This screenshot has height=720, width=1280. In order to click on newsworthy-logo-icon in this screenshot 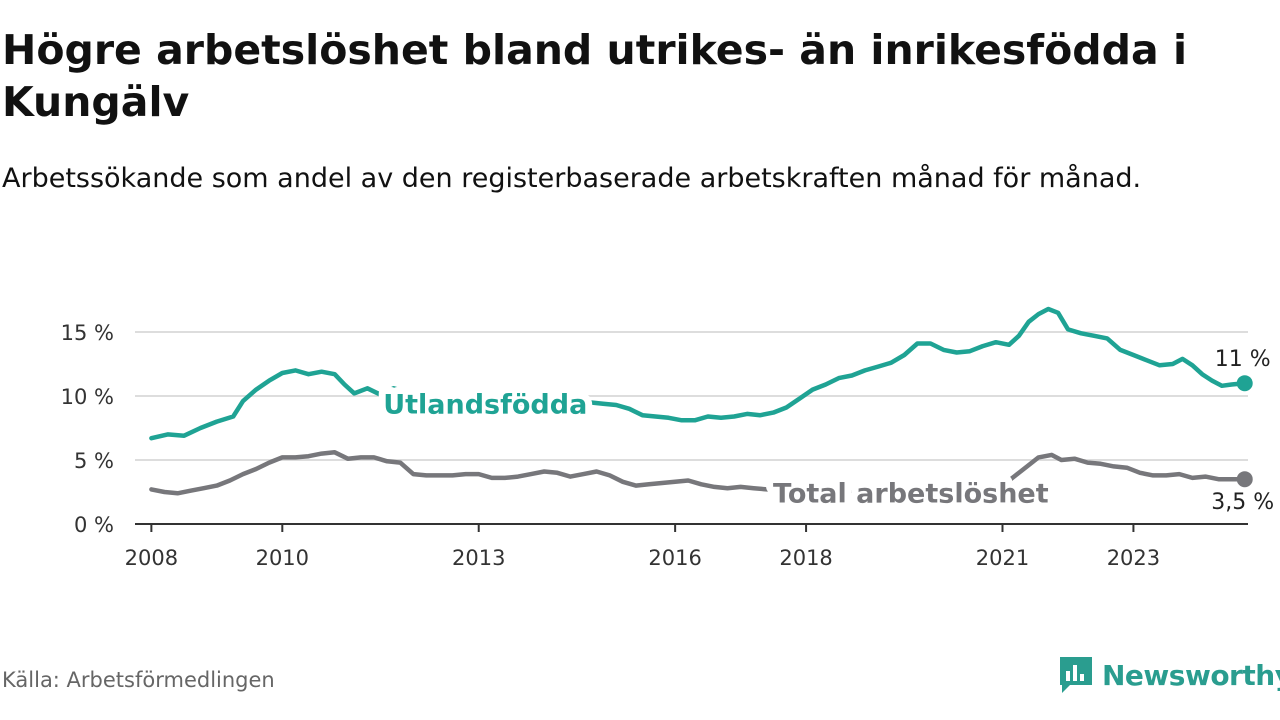, I will do `click(1076, 675)`.